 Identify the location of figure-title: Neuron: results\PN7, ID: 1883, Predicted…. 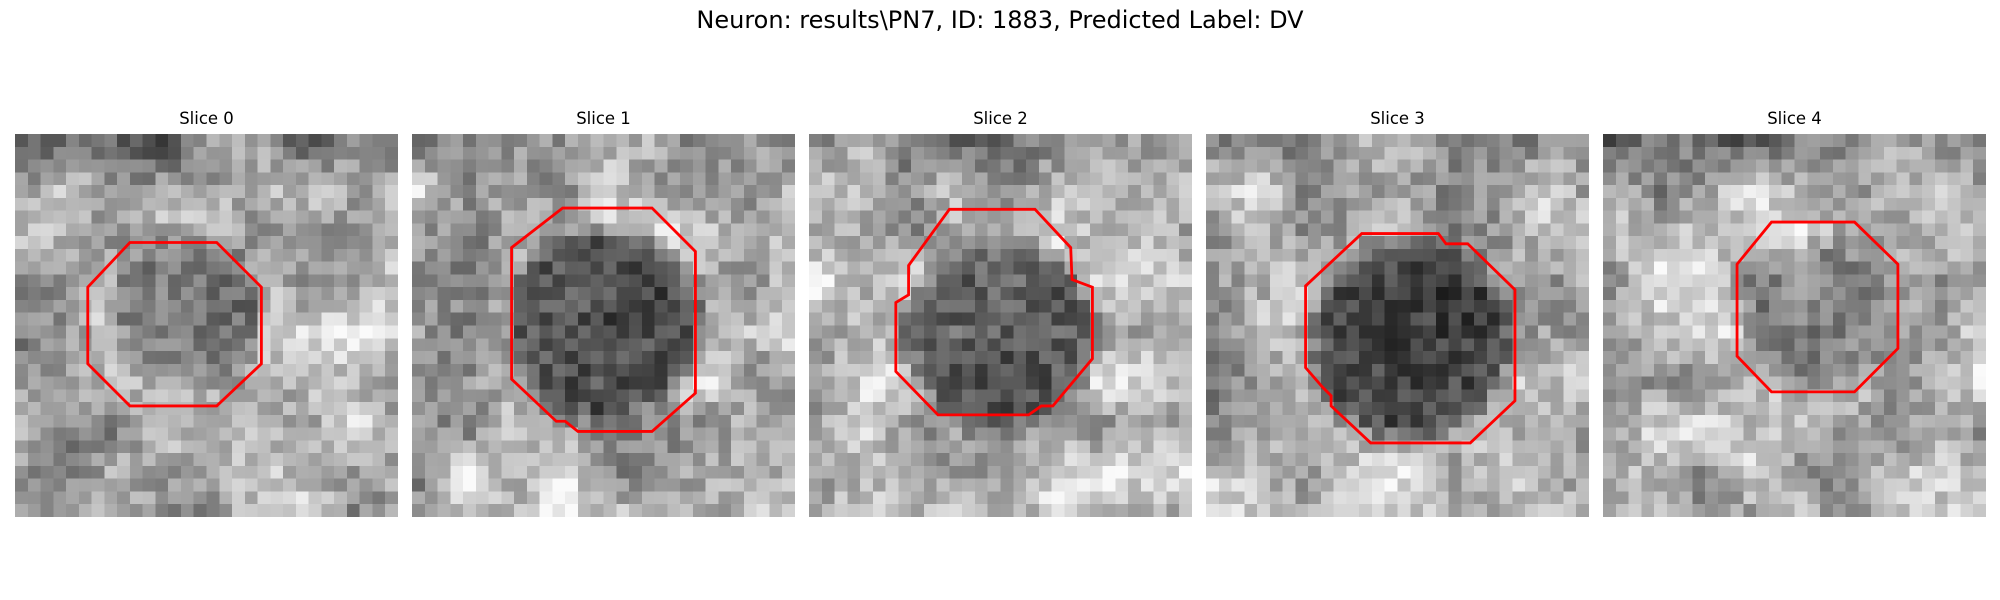
(1000, 20).